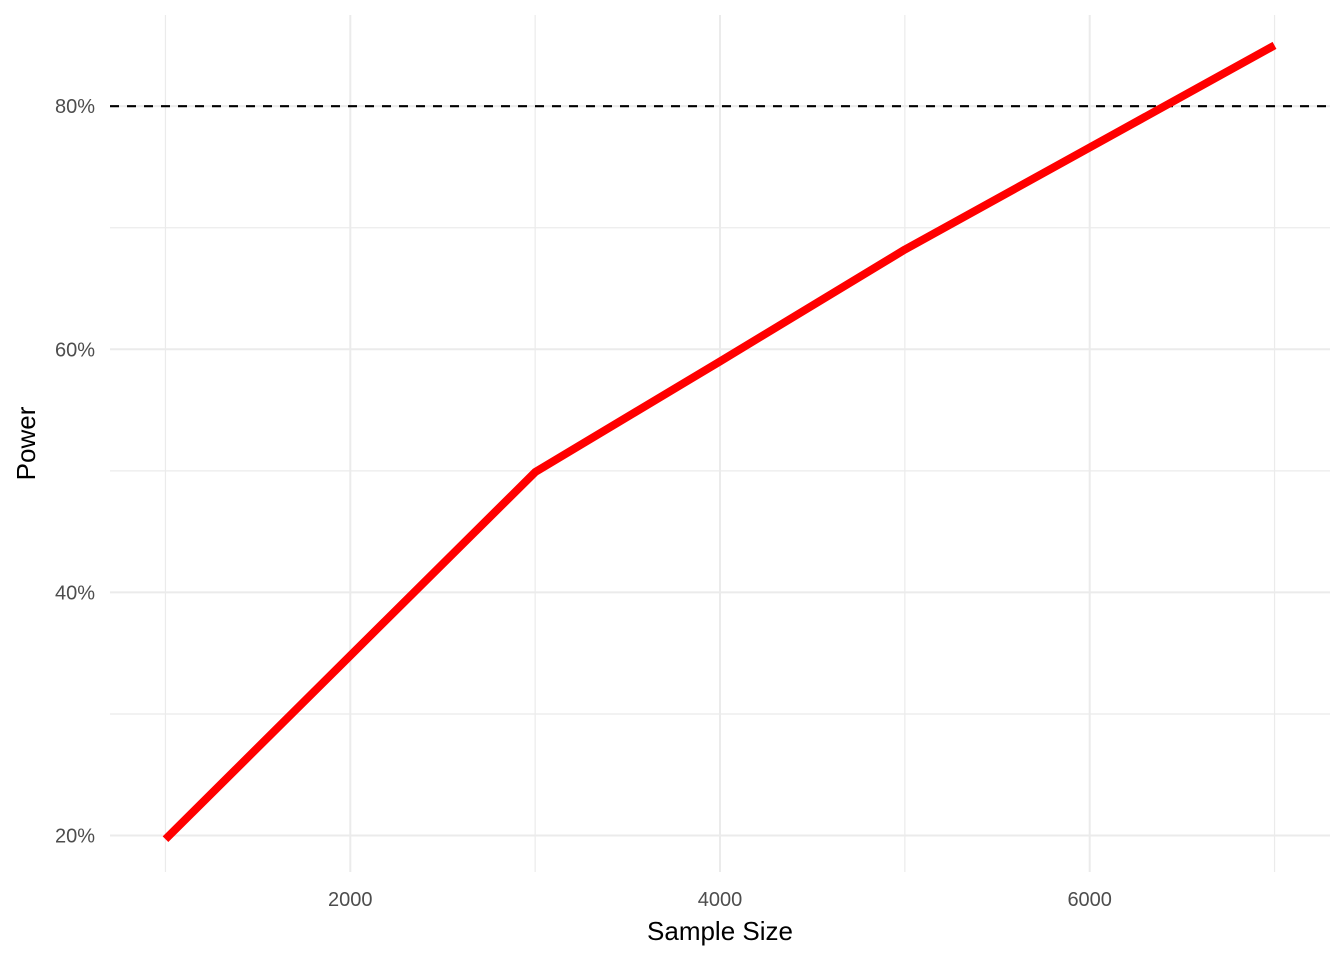  I want to click on x-axis-ticks: 2000 4000 6000, so click(720, 900).